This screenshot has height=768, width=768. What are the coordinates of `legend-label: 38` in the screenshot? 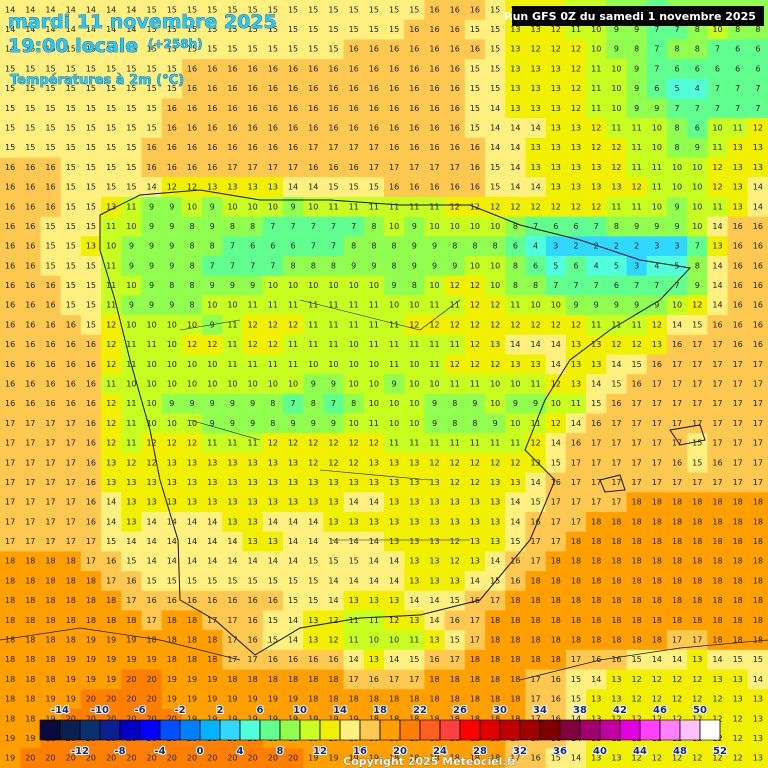 It's located at (580, 710).